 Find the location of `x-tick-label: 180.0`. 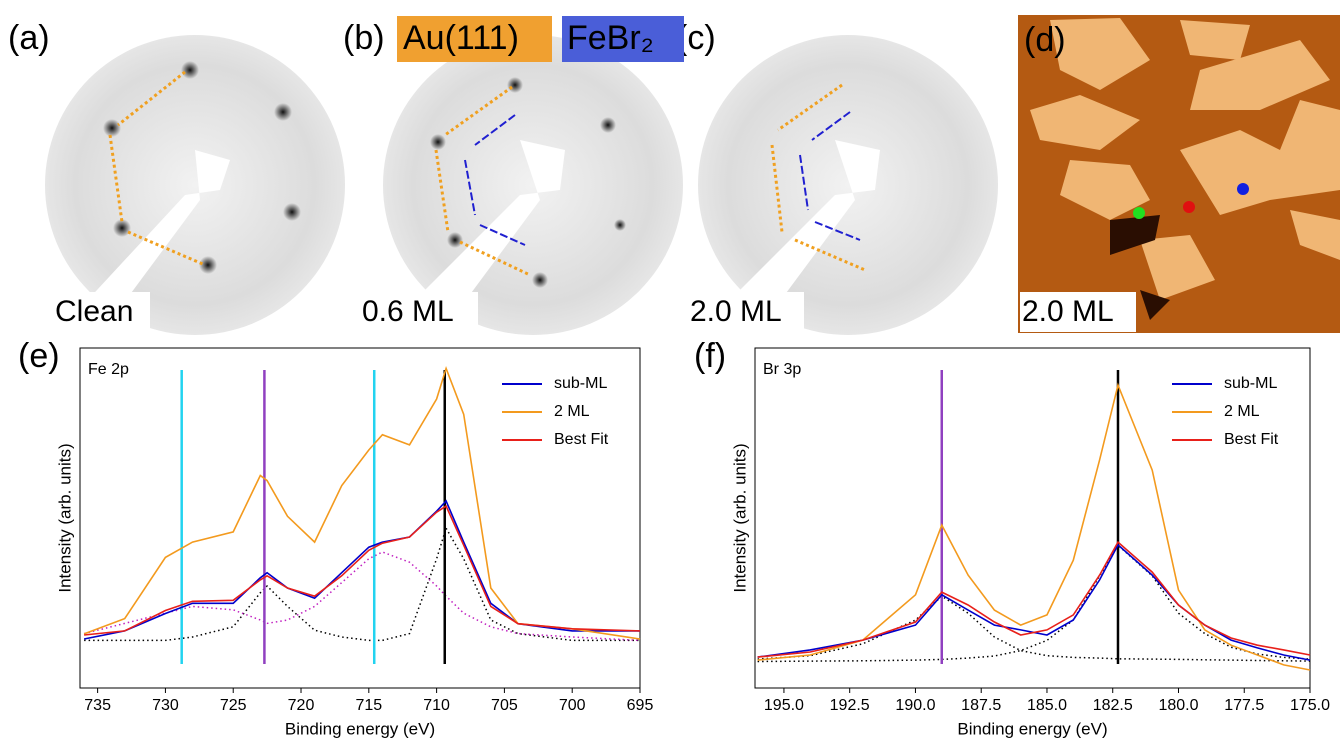

x-tick-label: 180.0 is located at coordinates (1178, 705).